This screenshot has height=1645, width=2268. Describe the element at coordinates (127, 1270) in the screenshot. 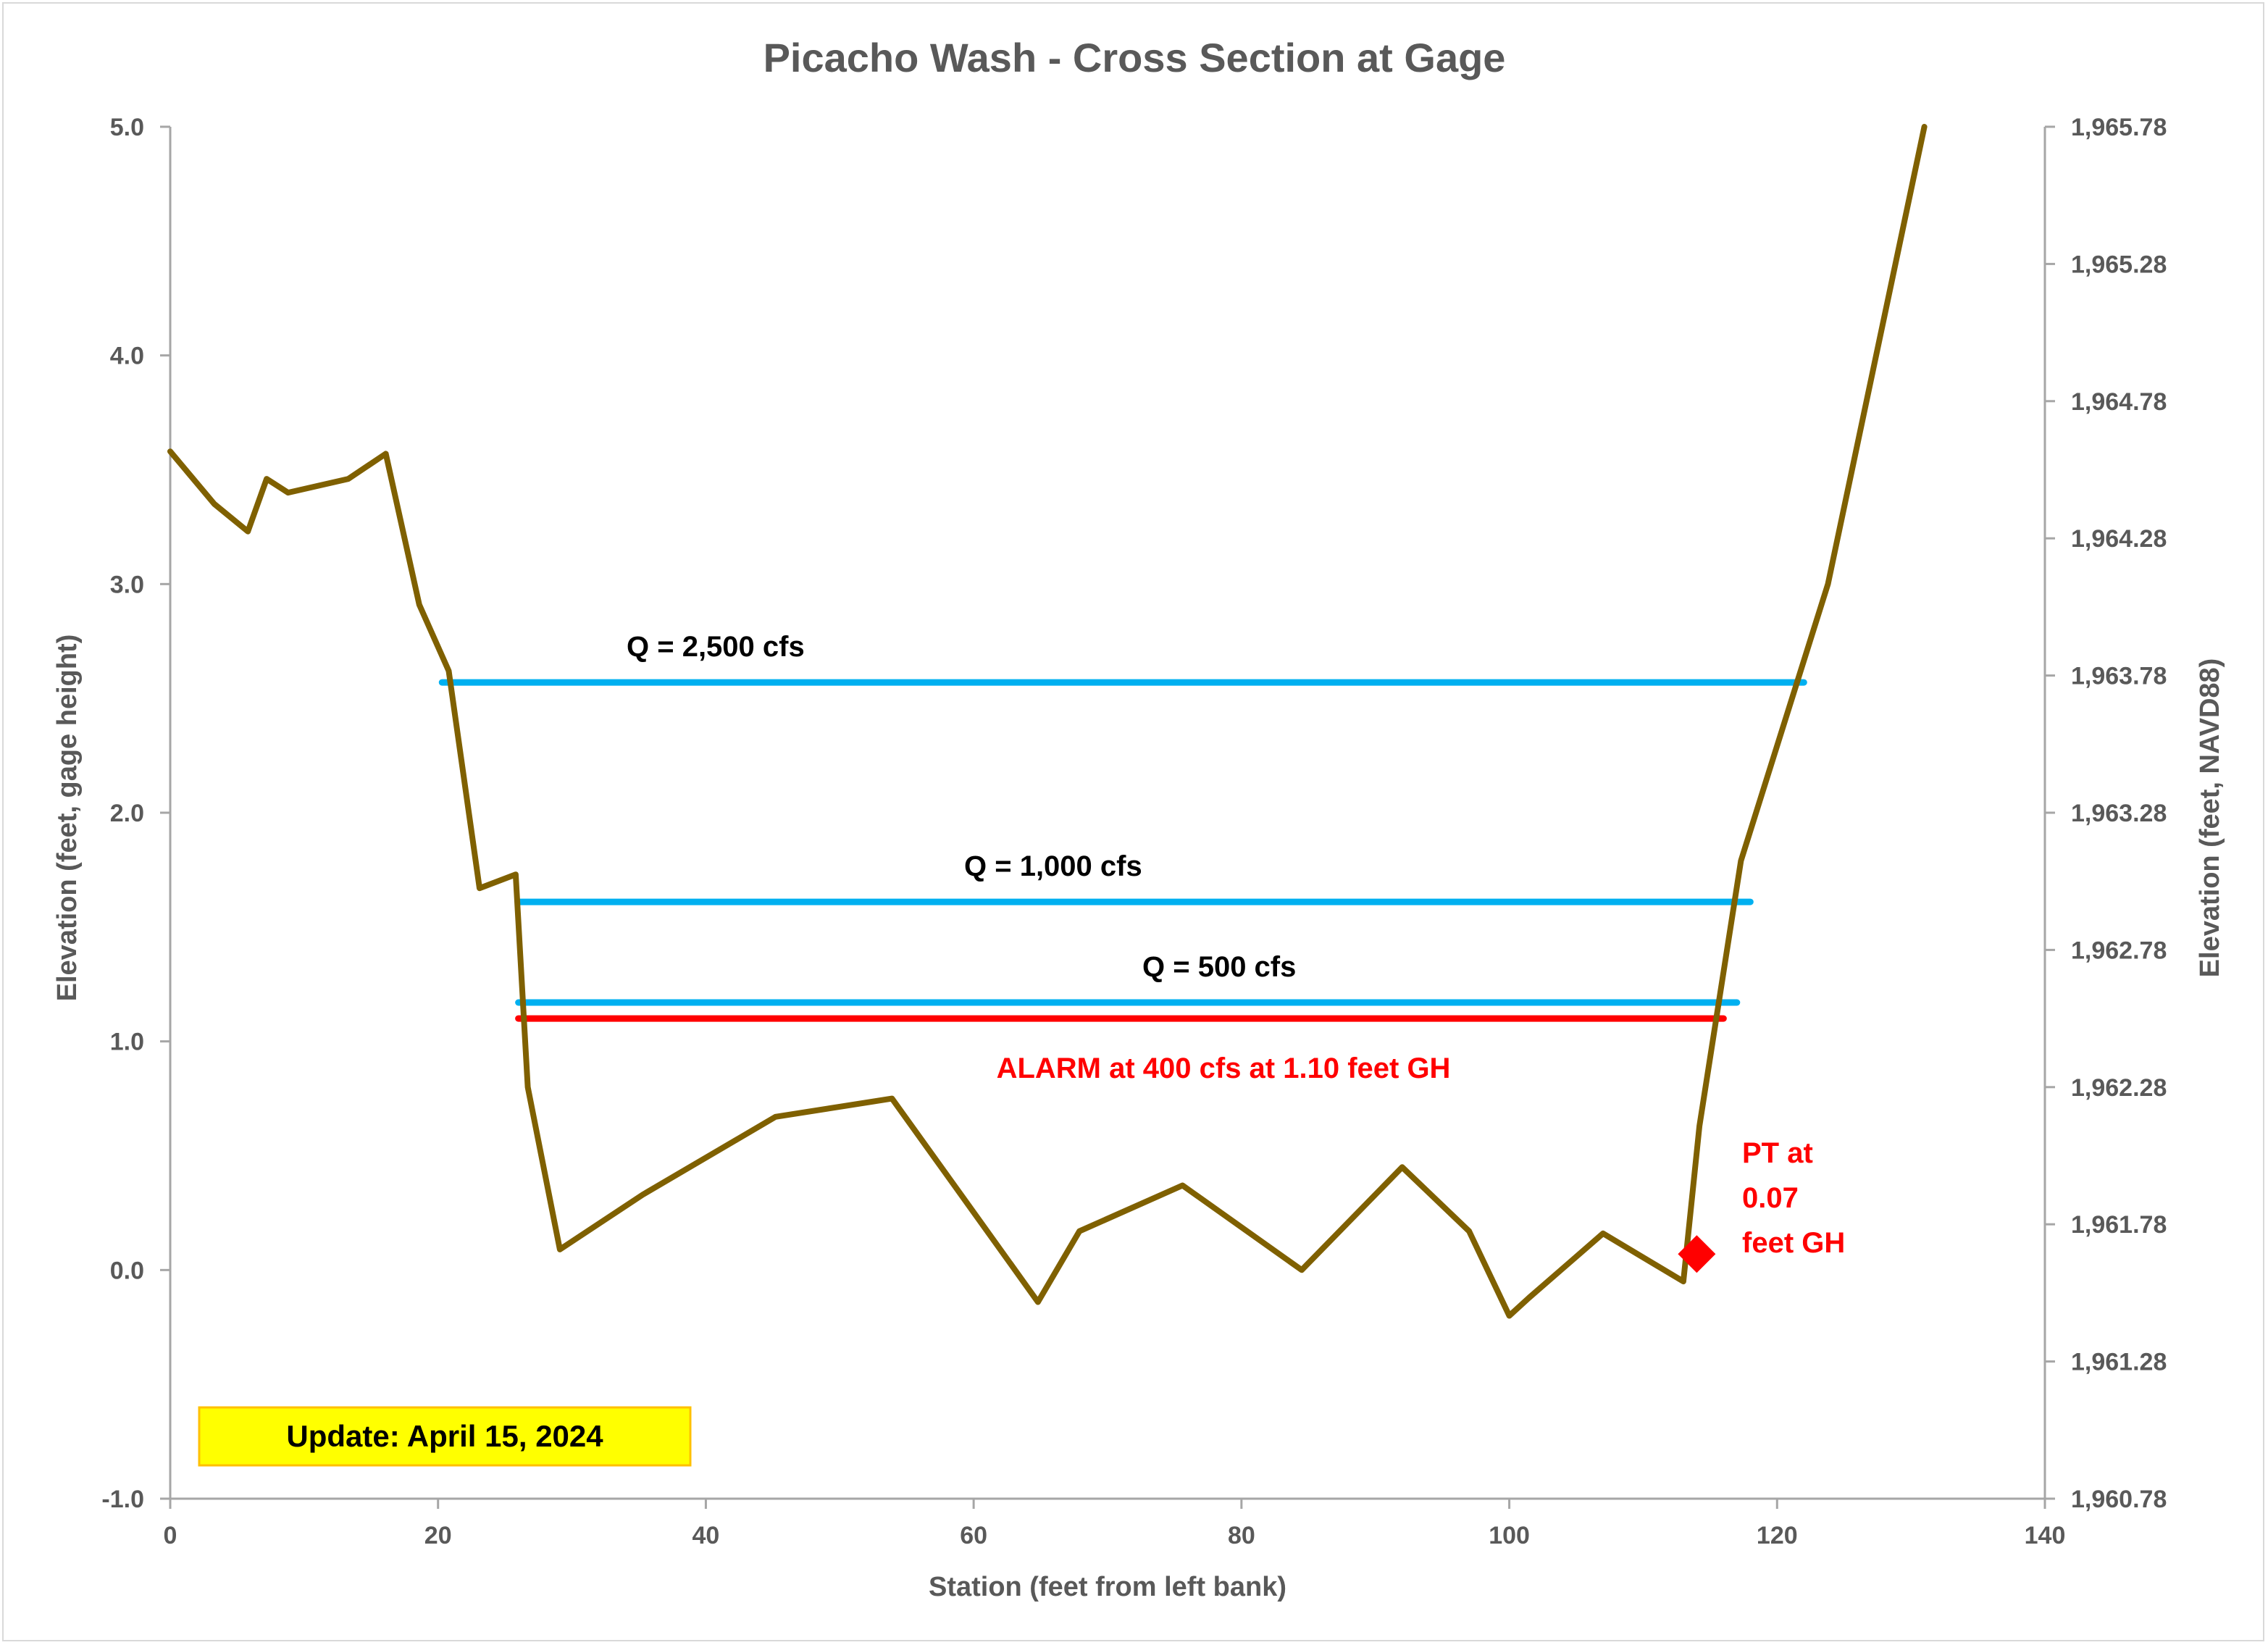

I see `y-tick-label: 0.0` at that location.